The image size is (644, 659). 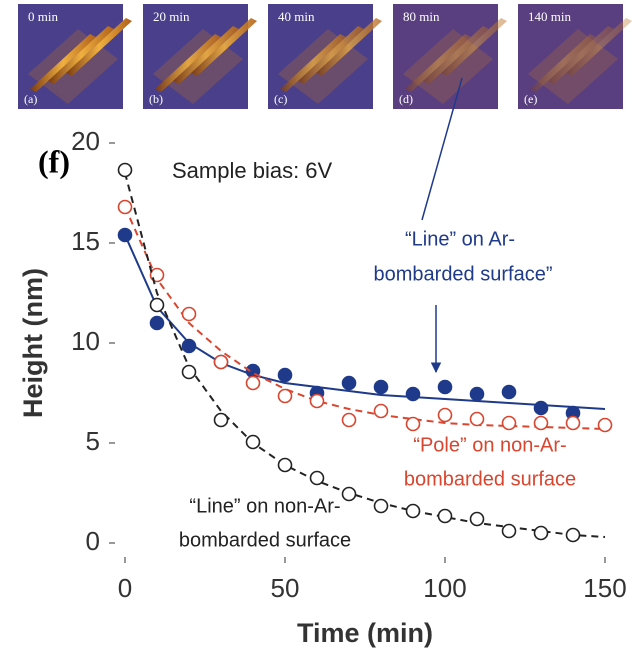 What do you see at coordinates (296, 16) in the screenshot?
I see `inset-time: 40 min` at bounding box center [296, 16].